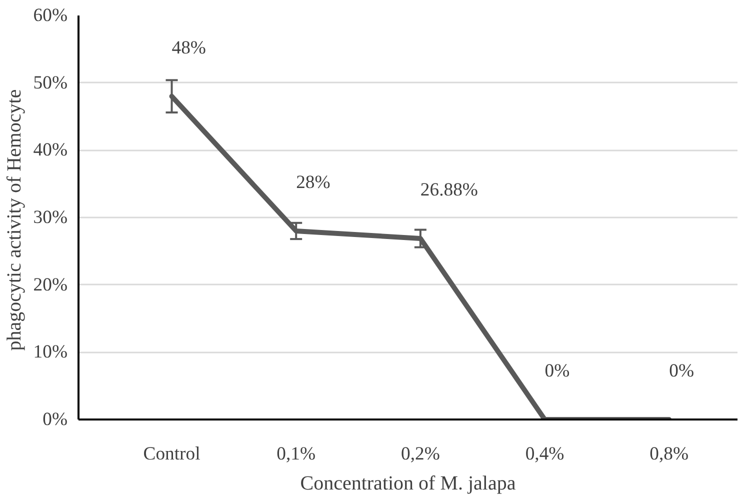  I want to click on y-tick-label: 50%, so click(50, 83).